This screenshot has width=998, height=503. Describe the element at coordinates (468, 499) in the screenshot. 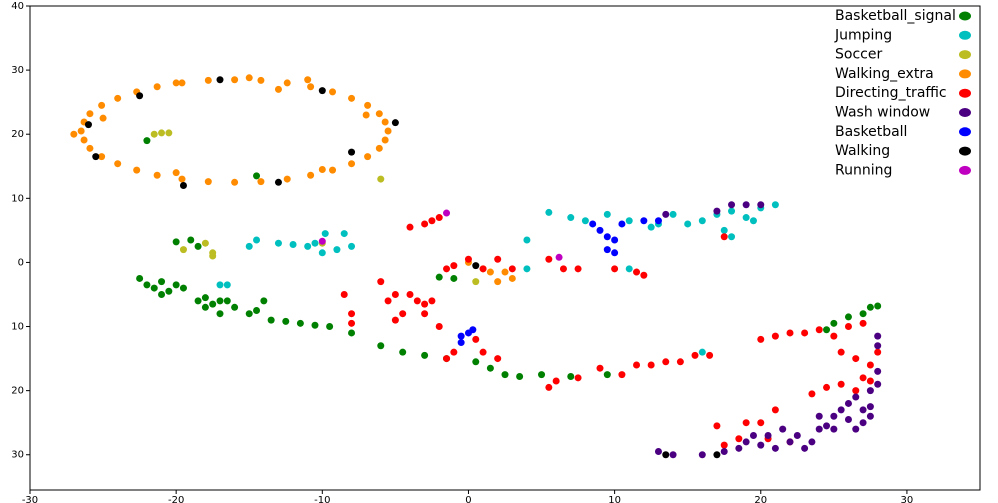

I see `x-tick-label: 0` at that location.